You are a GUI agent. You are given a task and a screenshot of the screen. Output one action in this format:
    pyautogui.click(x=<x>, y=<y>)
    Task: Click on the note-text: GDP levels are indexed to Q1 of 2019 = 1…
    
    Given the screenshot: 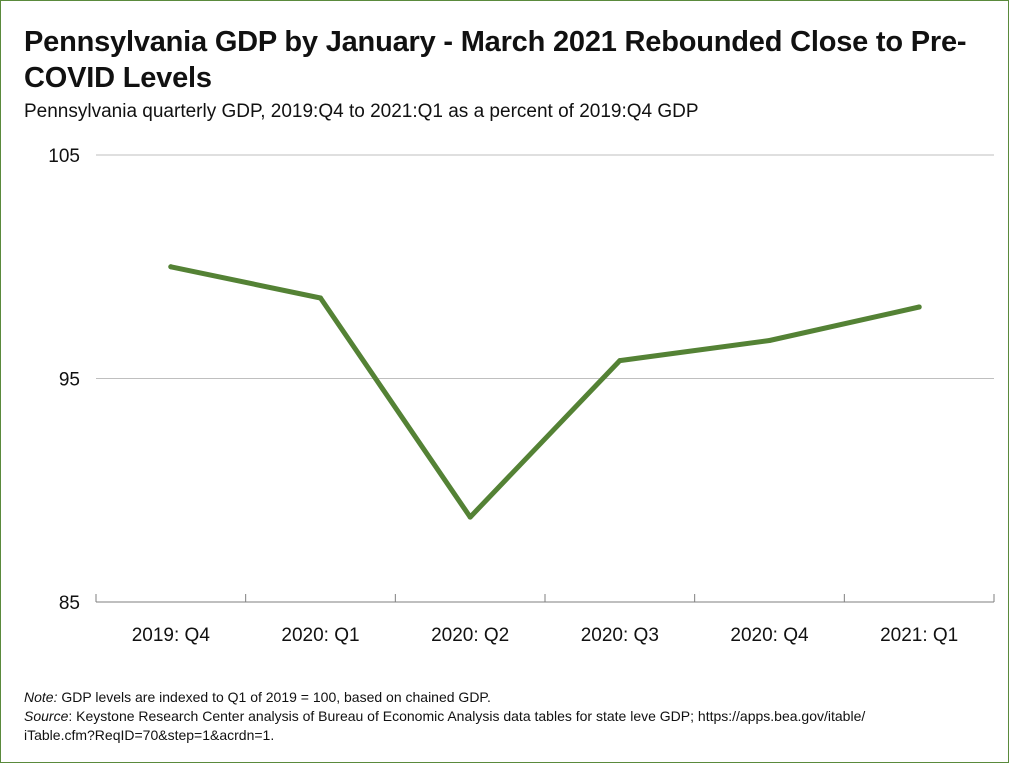 What is the action you would take?
    pyautogui.click(x=274, y=697)
    